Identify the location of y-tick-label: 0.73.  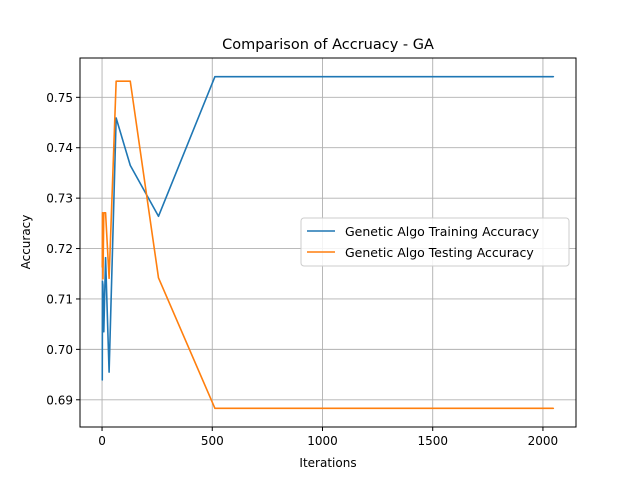
(59, 199).